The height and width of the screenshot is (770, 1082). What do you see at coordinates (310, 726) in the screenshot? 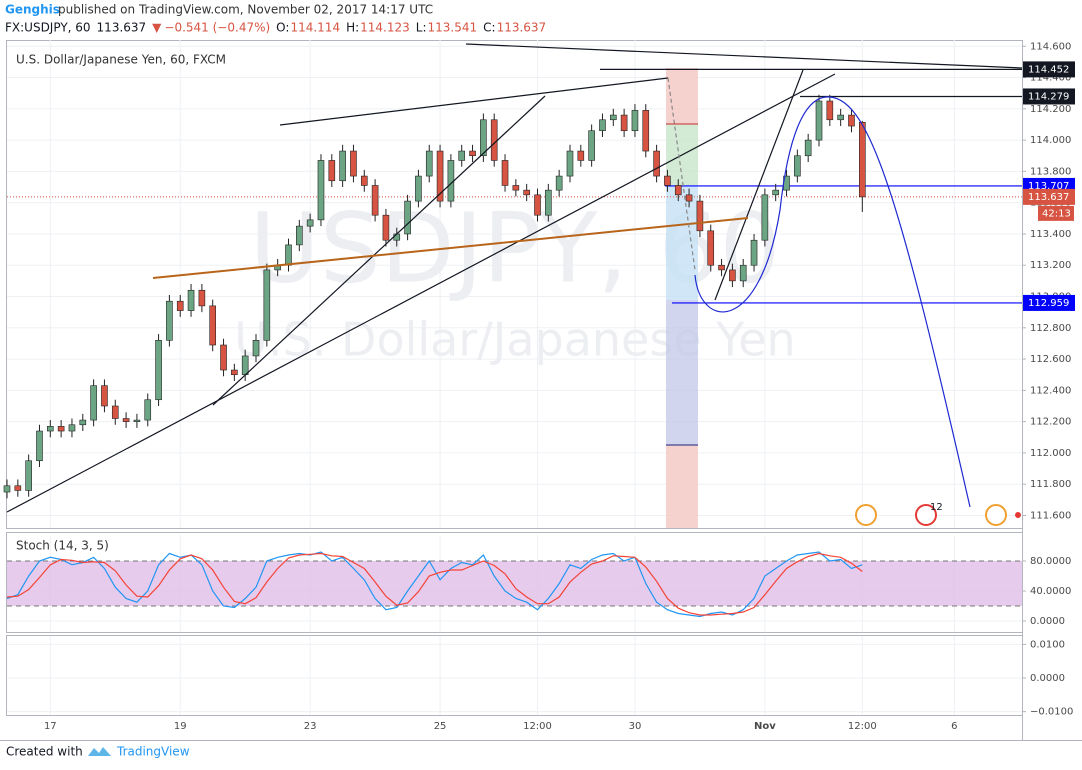
I see `x-tick-label: 23` at bounding box center [310, 726].